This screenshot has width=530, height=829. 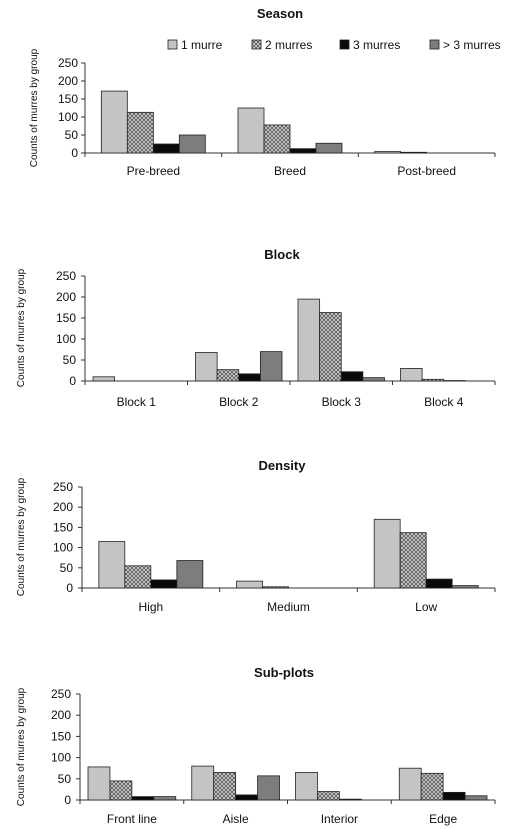 I want to click on x-category-label: Block 3, so click(x=342, y=402).